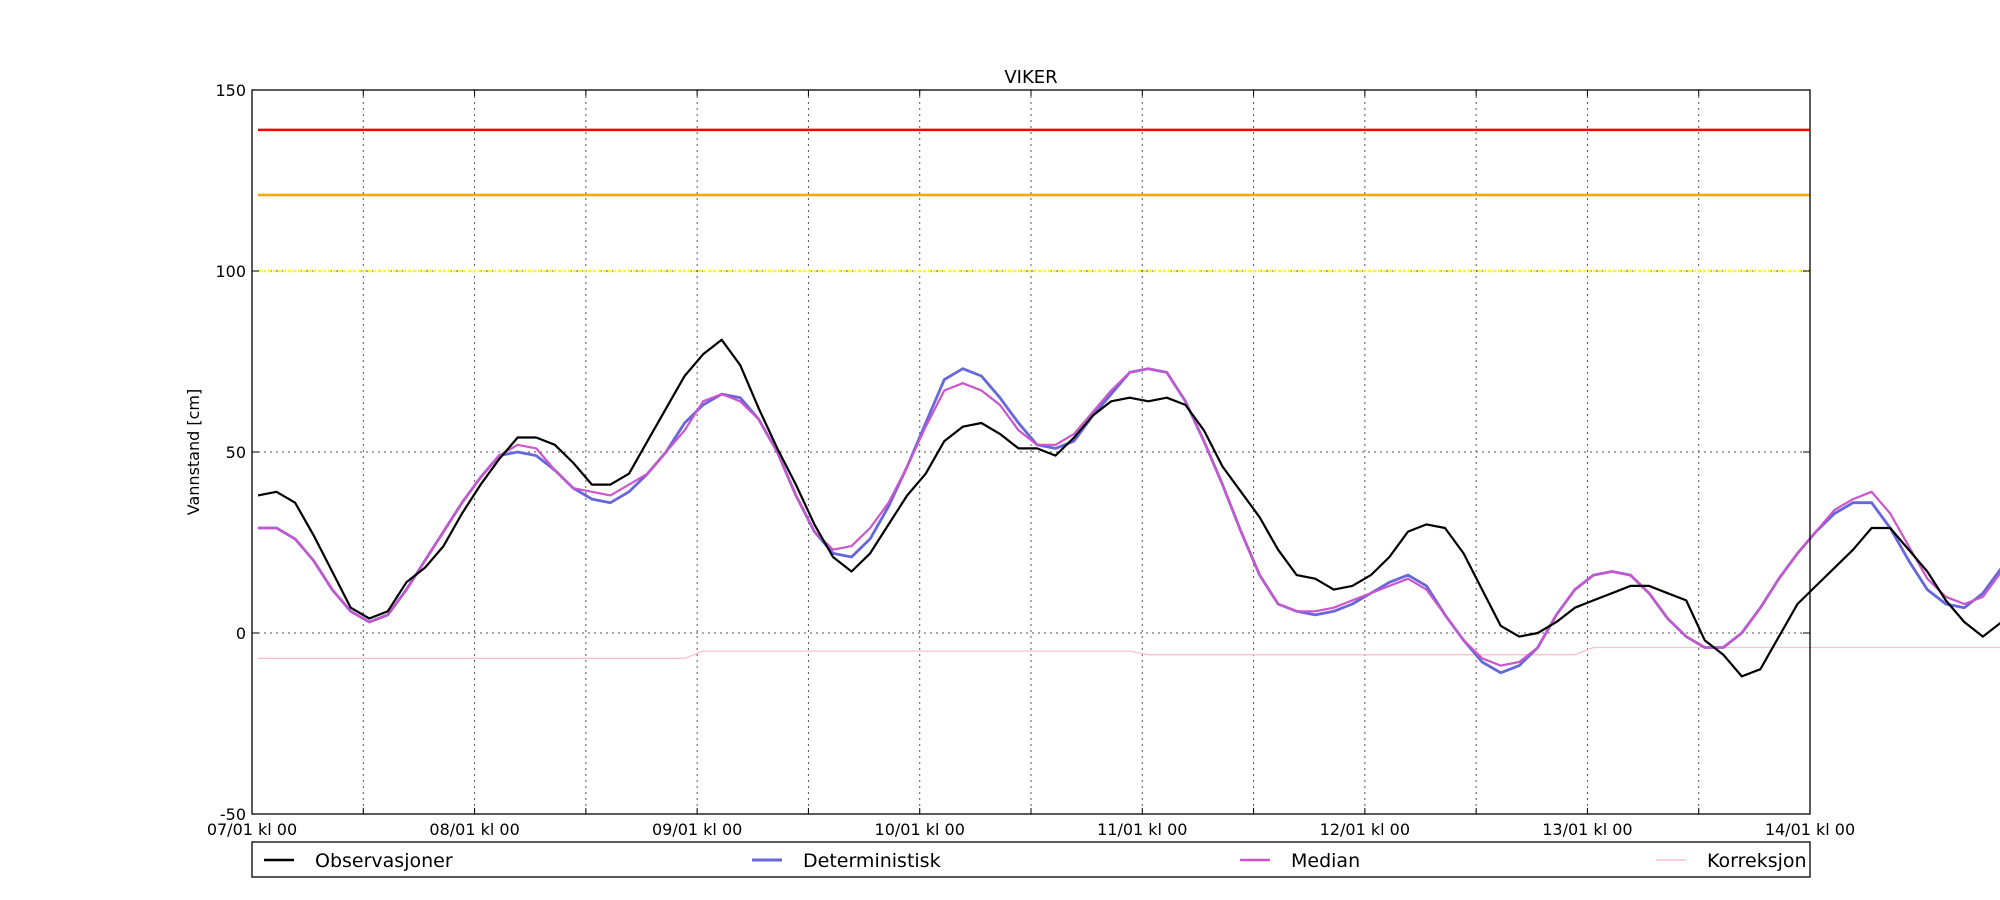  I want to click on legend-label: Median, so click(1325, 861).